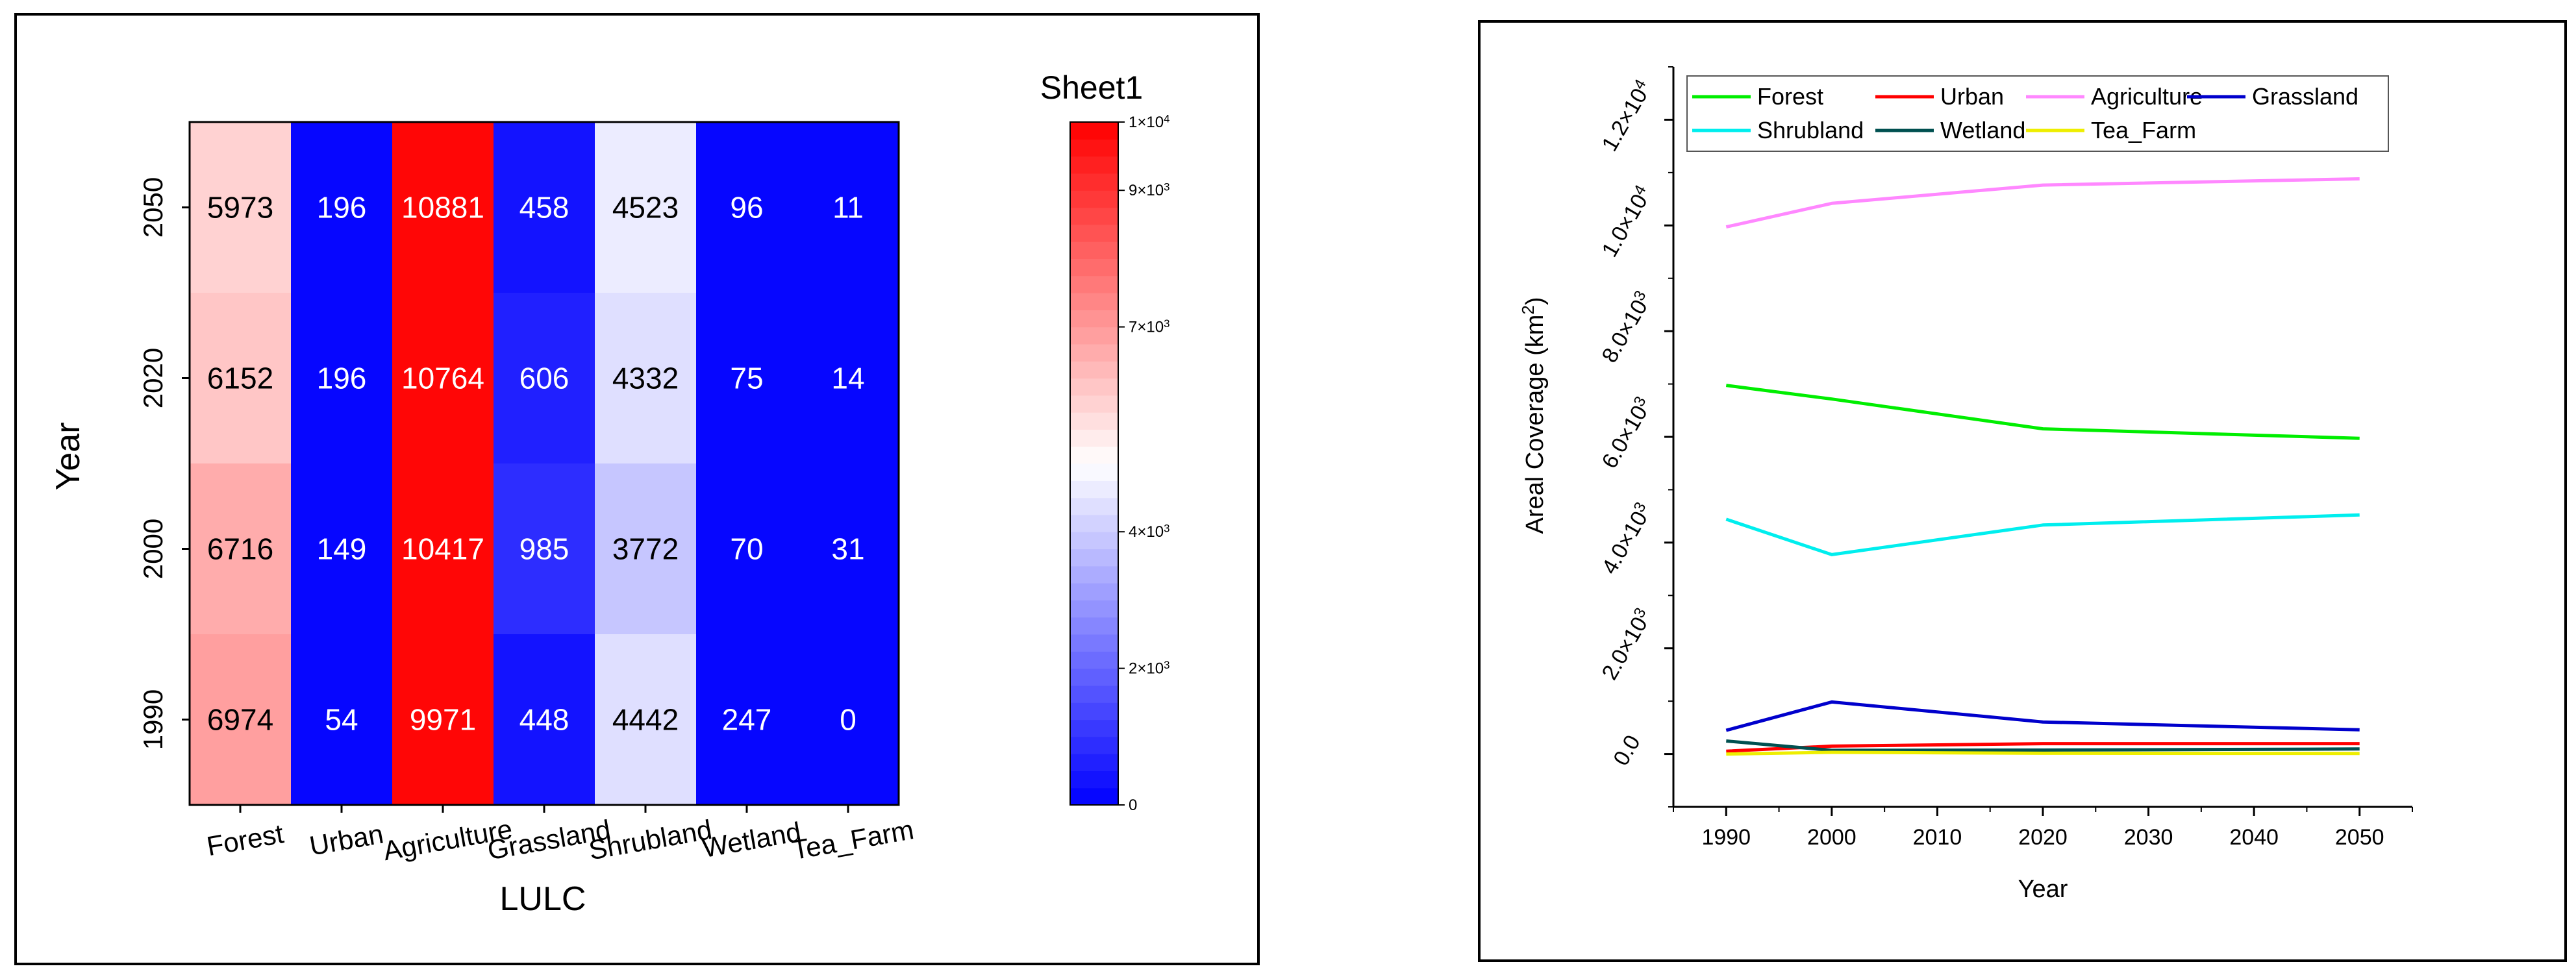 Image resolution: width=2576 pixels, height=975 pixels. I want to click on heatmap-cell-label: 458, so click(544, 208).